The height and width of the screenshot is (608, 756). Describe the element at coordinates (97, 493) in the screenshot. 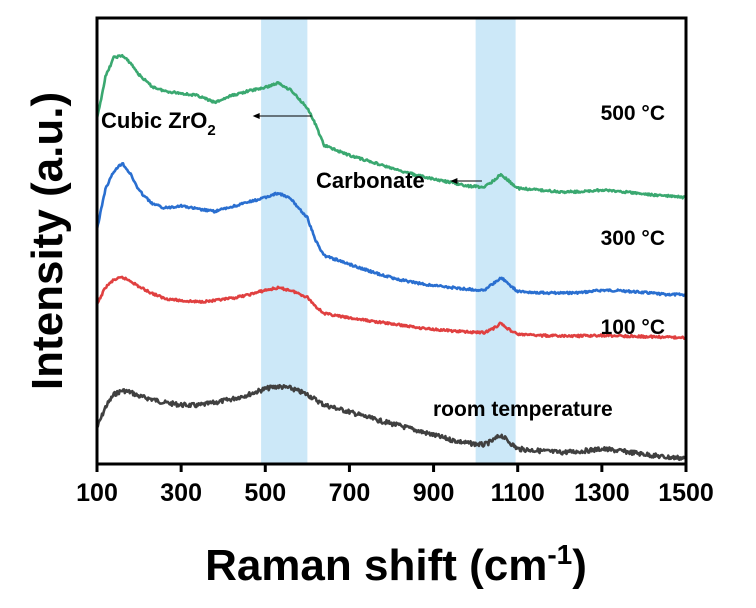

I see `x-tick-label: 100` at that location.